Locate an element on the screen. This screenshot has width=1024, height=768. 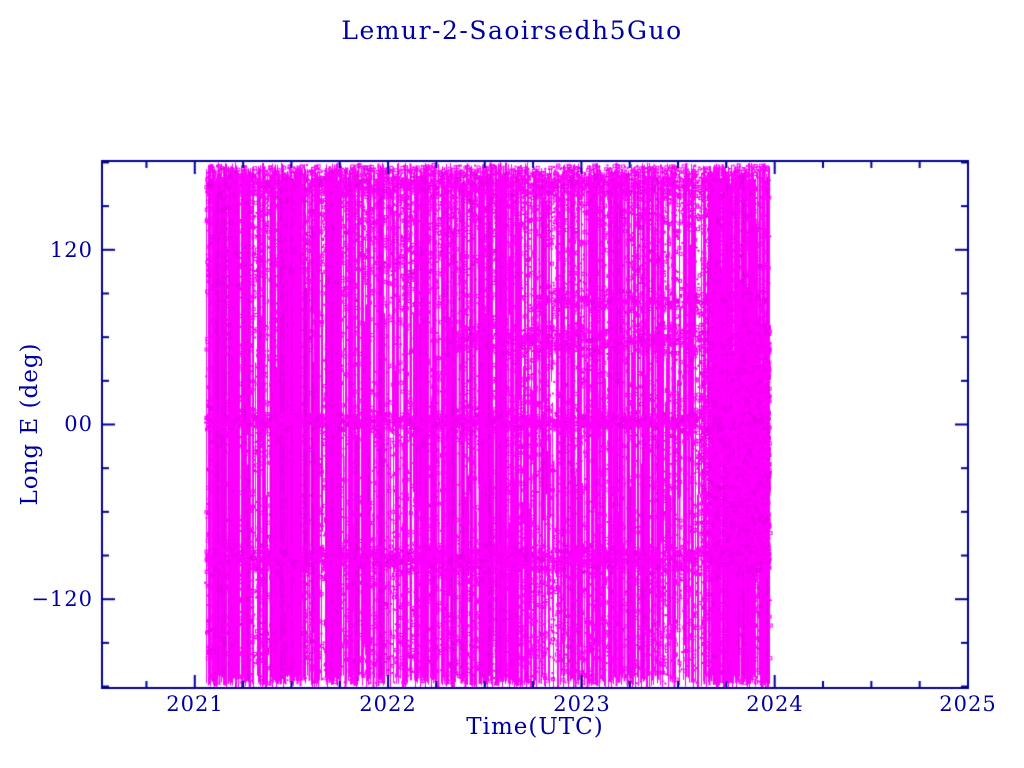
x-tick-label-2023: 2023 is located at coordinates (582, 704).